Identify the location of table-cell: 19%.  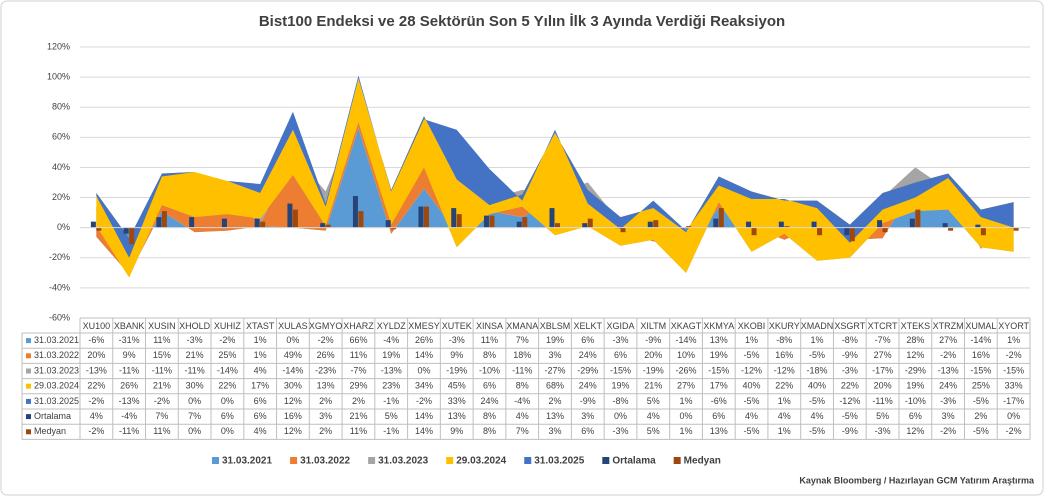
(391, 355).